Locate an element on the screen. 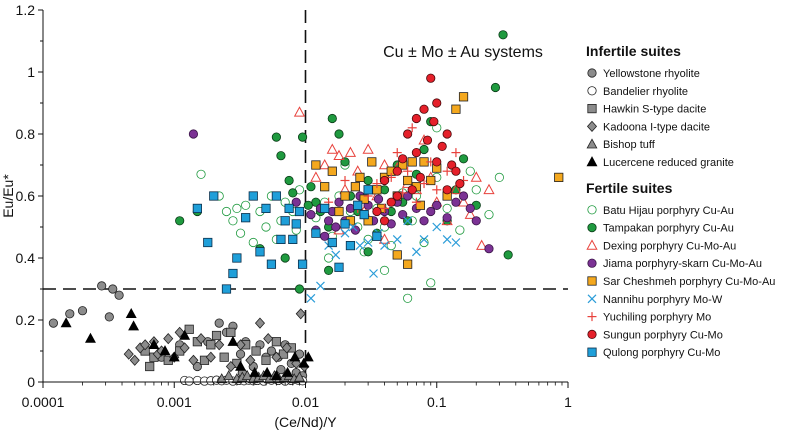 This screenshot has width=800, height=430. legend-label: Bandelier rhyolite is located at coordinates (645, 92).